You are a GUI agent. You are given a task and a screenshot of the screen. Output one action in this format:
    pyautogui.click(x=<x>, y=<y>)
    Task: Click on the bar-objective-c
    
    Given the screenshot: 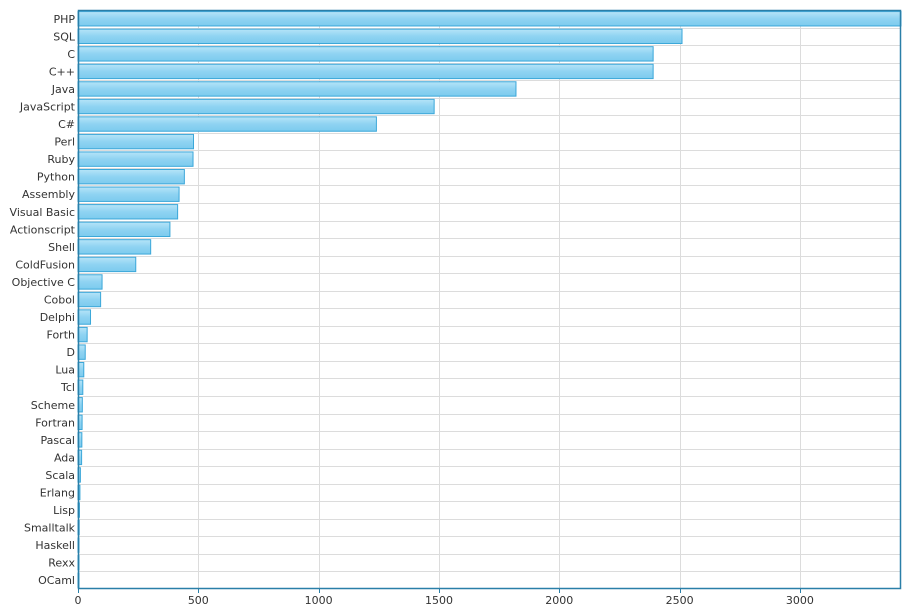 What is the action you would take?
    pyautogui.click(x=90, y=282)
    